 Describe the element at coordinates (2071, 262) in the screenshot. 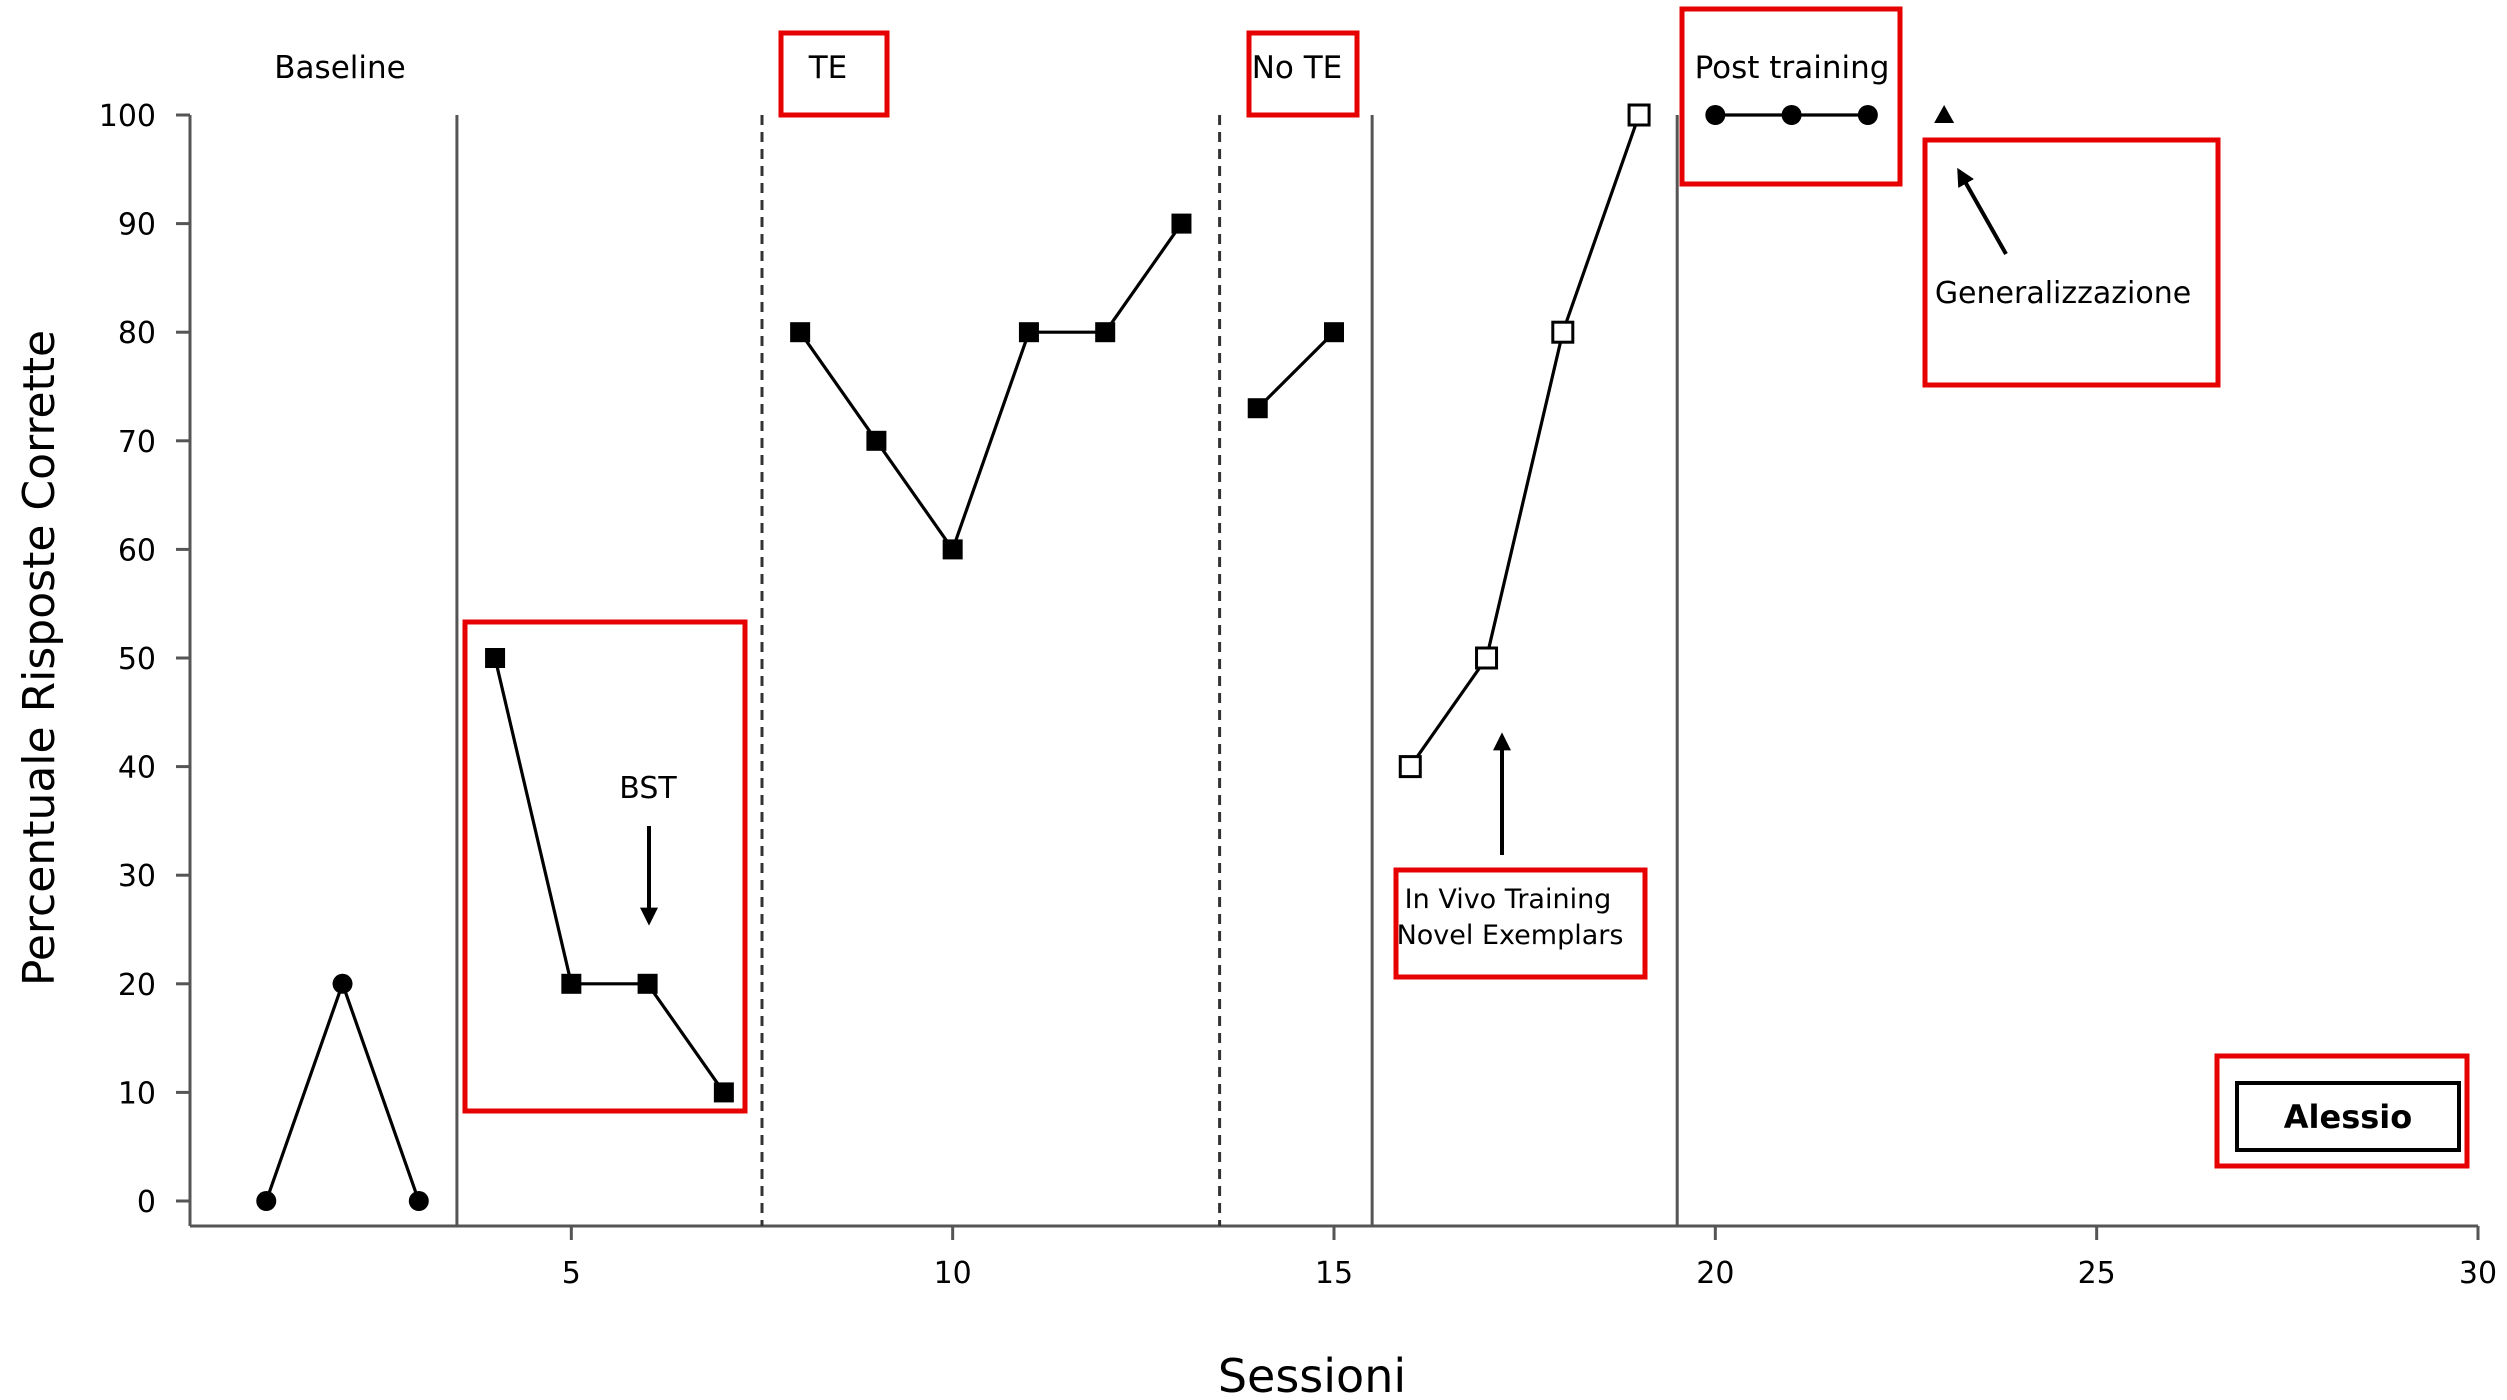

I see `highlight-box-generalizzazione` at that location.